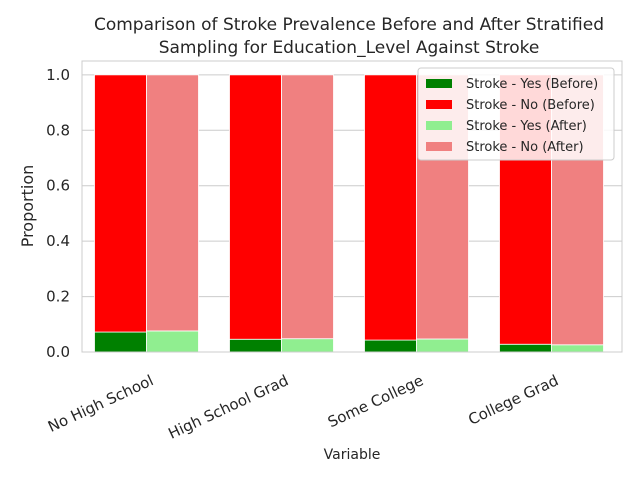 The image size is (640, 480). What do you see at coordinates (58, 213) in the screenshot?
I see `y-tick-labels: 0.0 0.2 0.4 0.6 0.8 1.0` at bounding box center [58, 213].